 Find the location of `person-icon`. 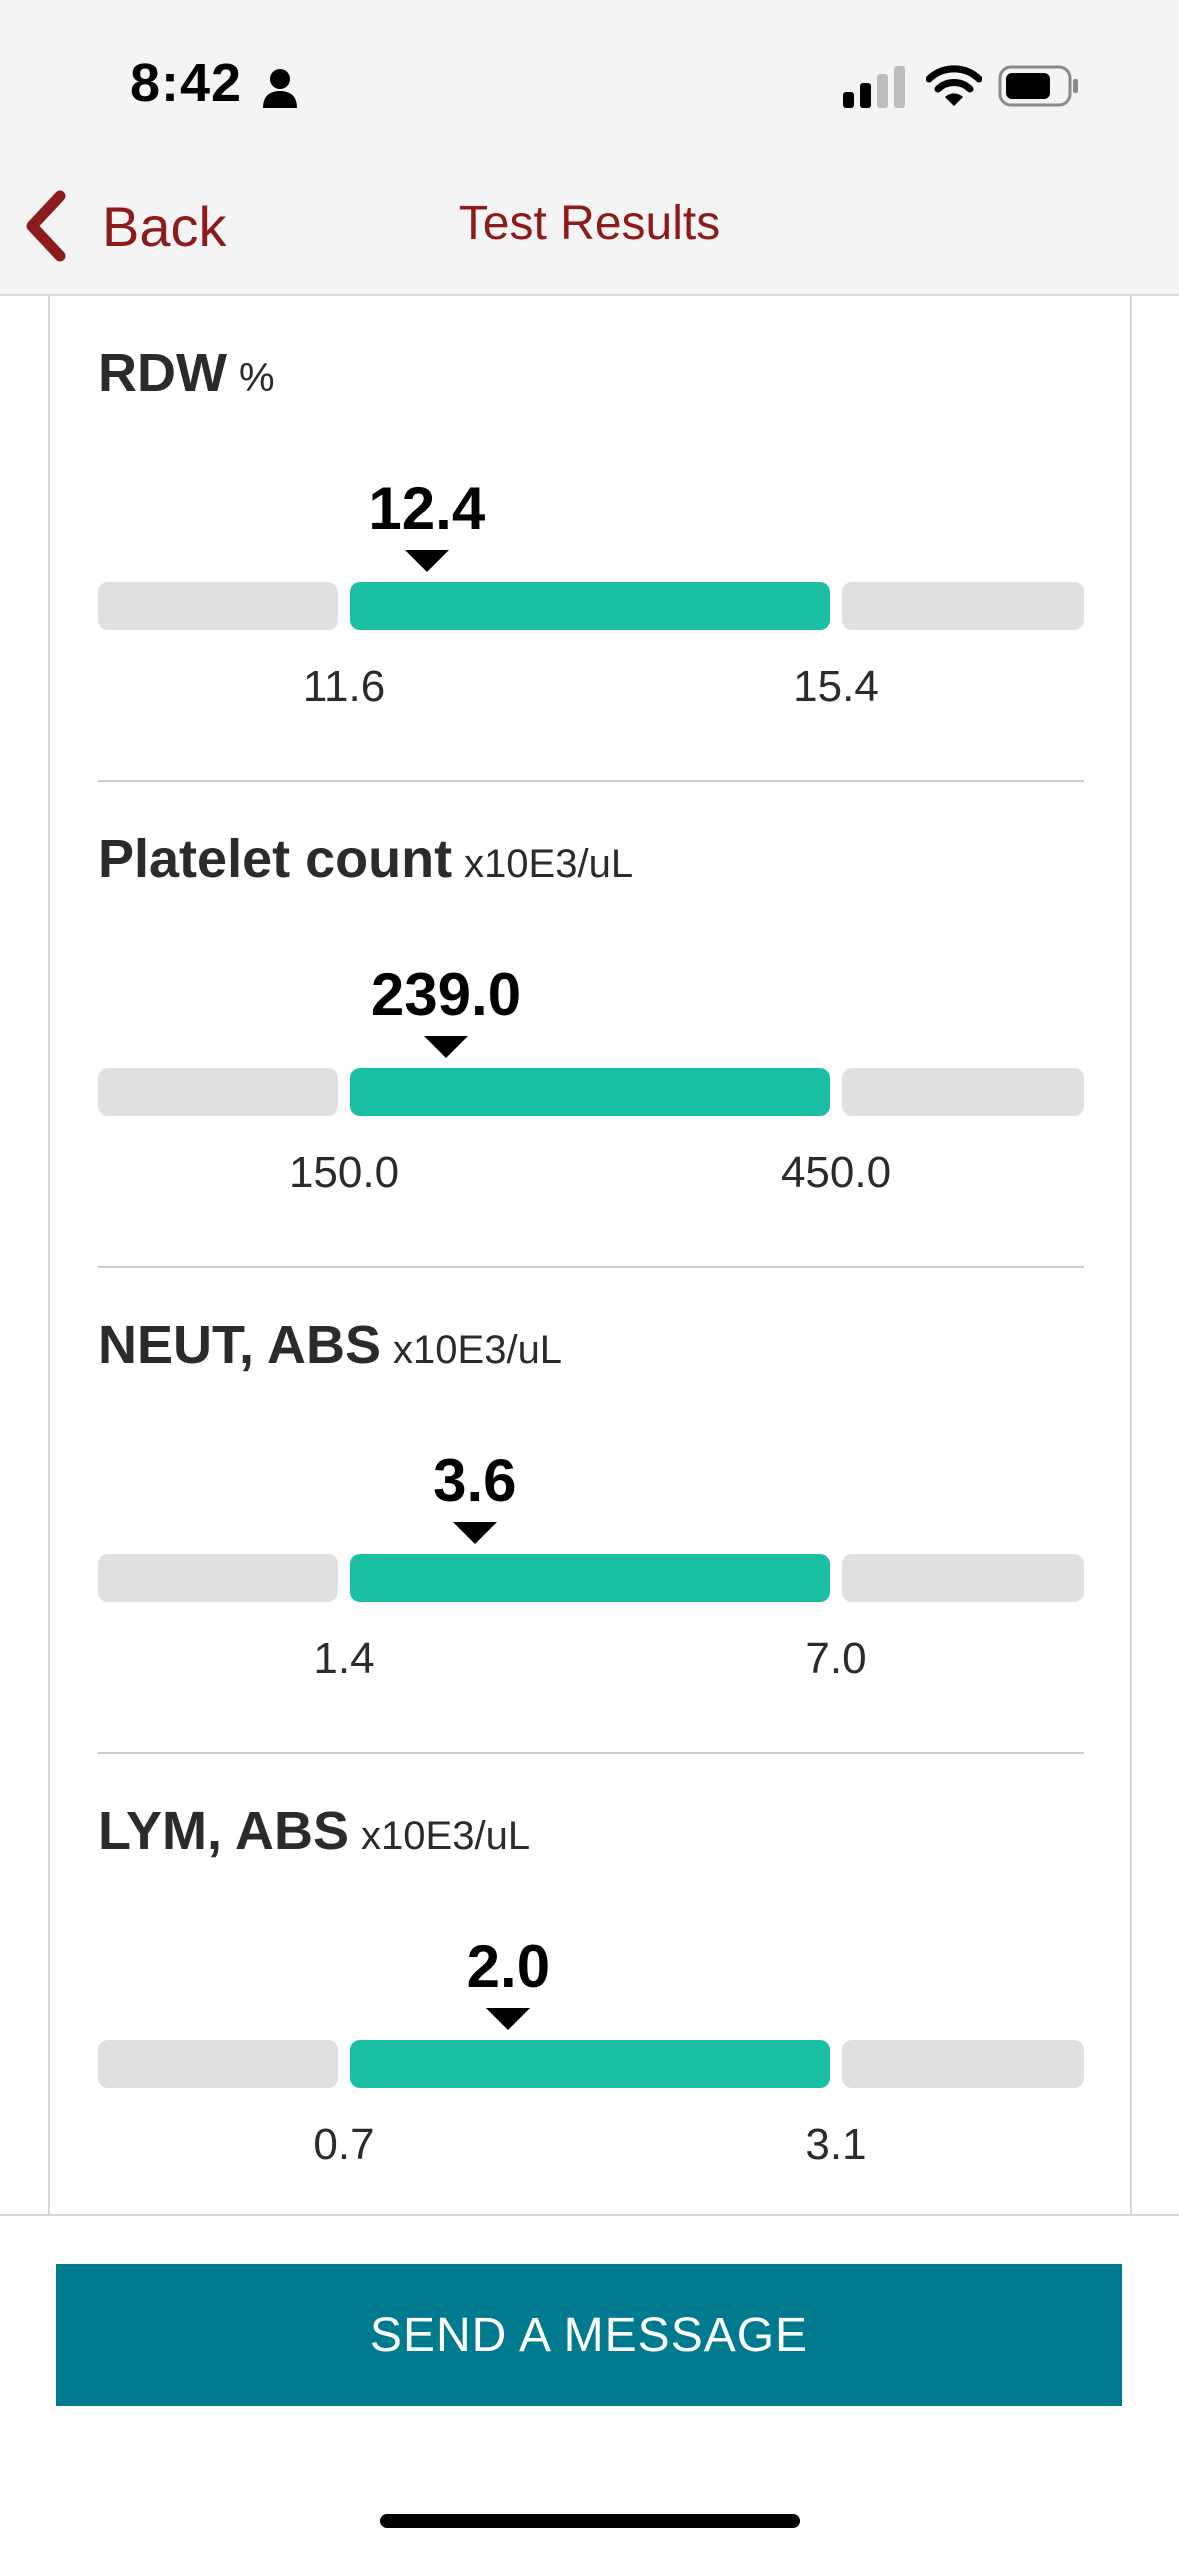

person-icon is located at coordinates (280, 88).